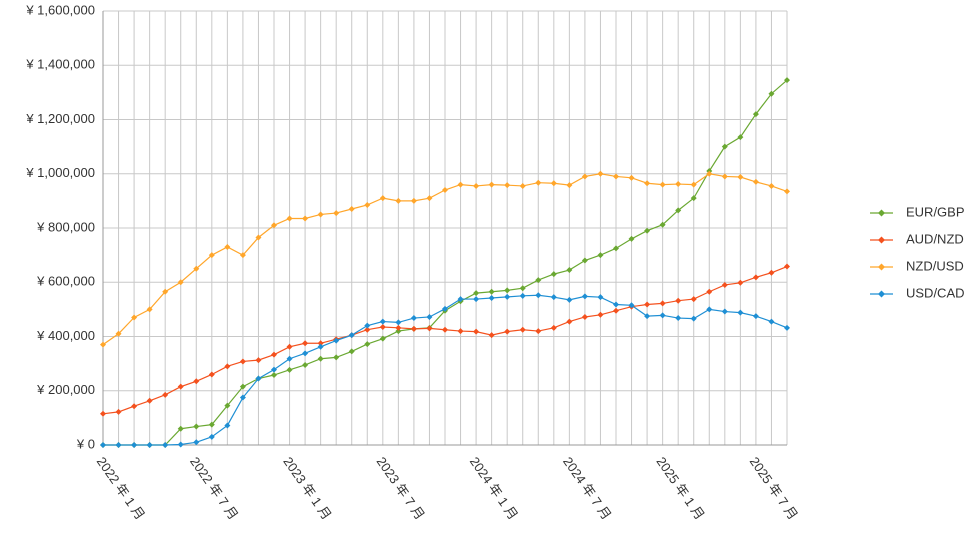  What do you see at coordinates (307, 488) in the screenshot?
I see `x-tick-label: 2023 年 1 月` at bounding box center [307, 488].